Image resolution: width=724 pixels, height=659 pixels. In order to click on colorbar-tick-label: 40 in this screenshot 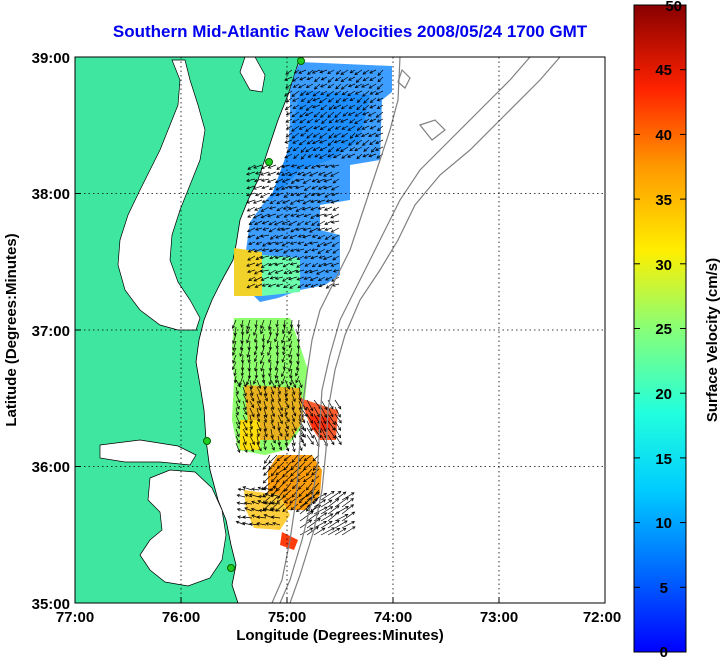, I will do `click(663, 135)`.